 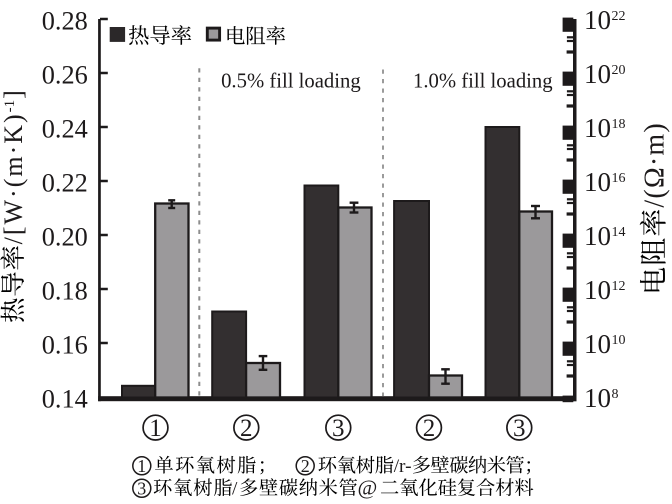 What do you see at coordinates (65, 183) in the screenshot?
I see `svg-text: 0.22` at bounding box center [65, 183].